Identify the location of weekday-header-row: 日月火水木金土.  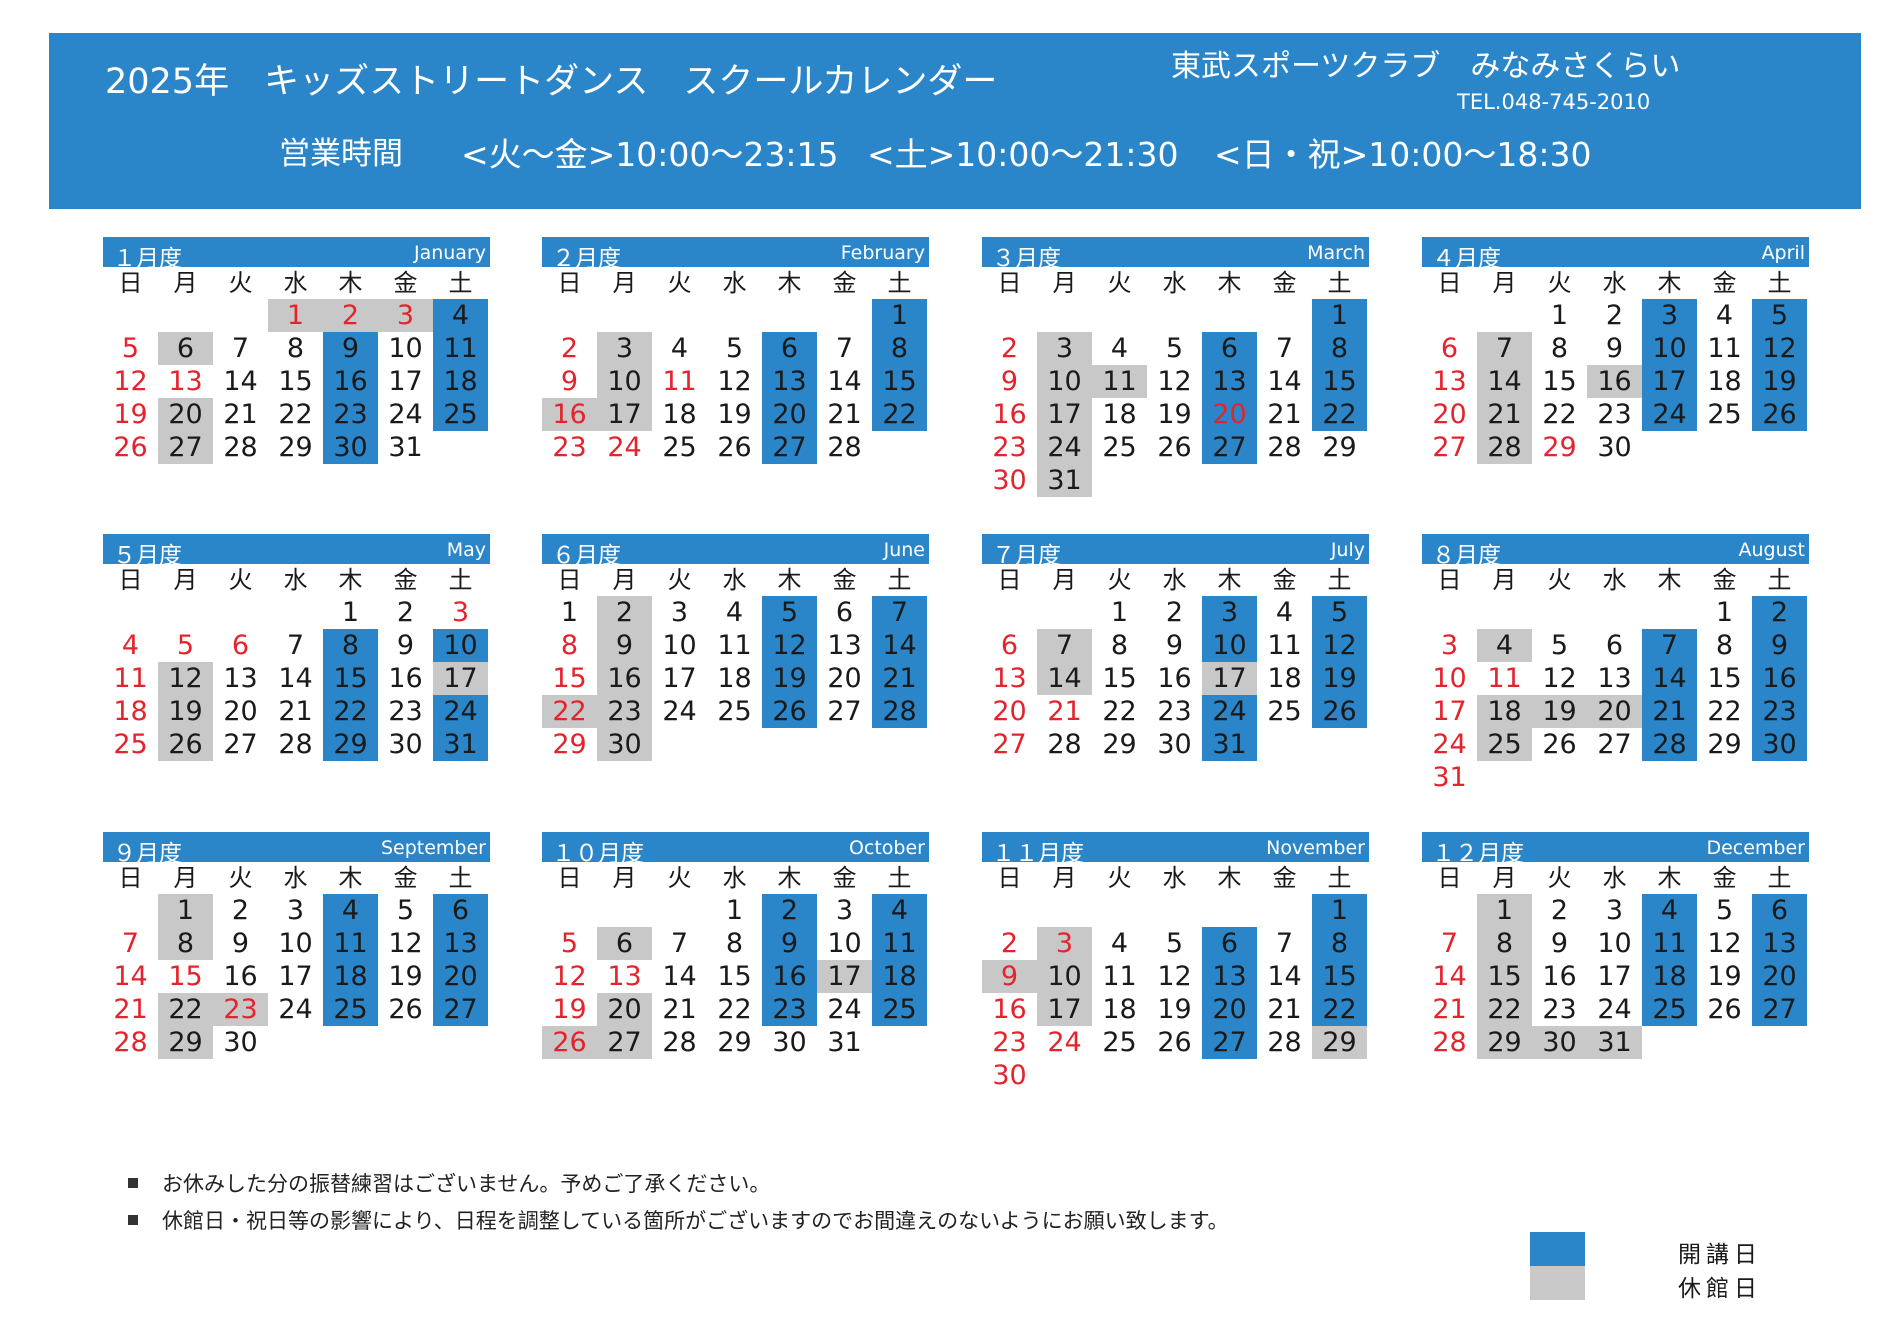
(1615, 878).